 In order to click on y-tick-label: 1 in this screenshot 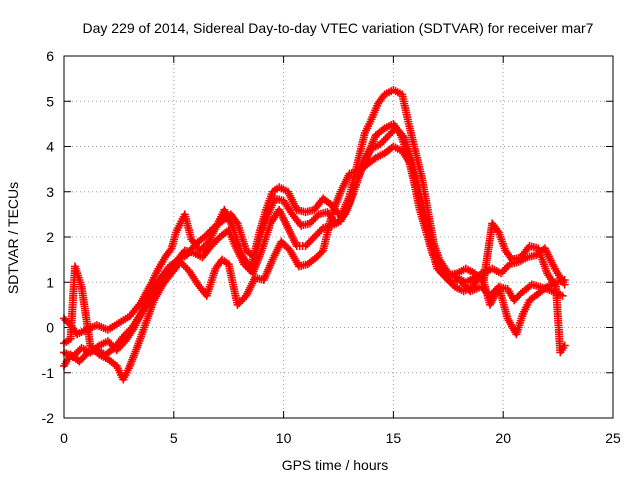, I will do `click(50, 282)`.